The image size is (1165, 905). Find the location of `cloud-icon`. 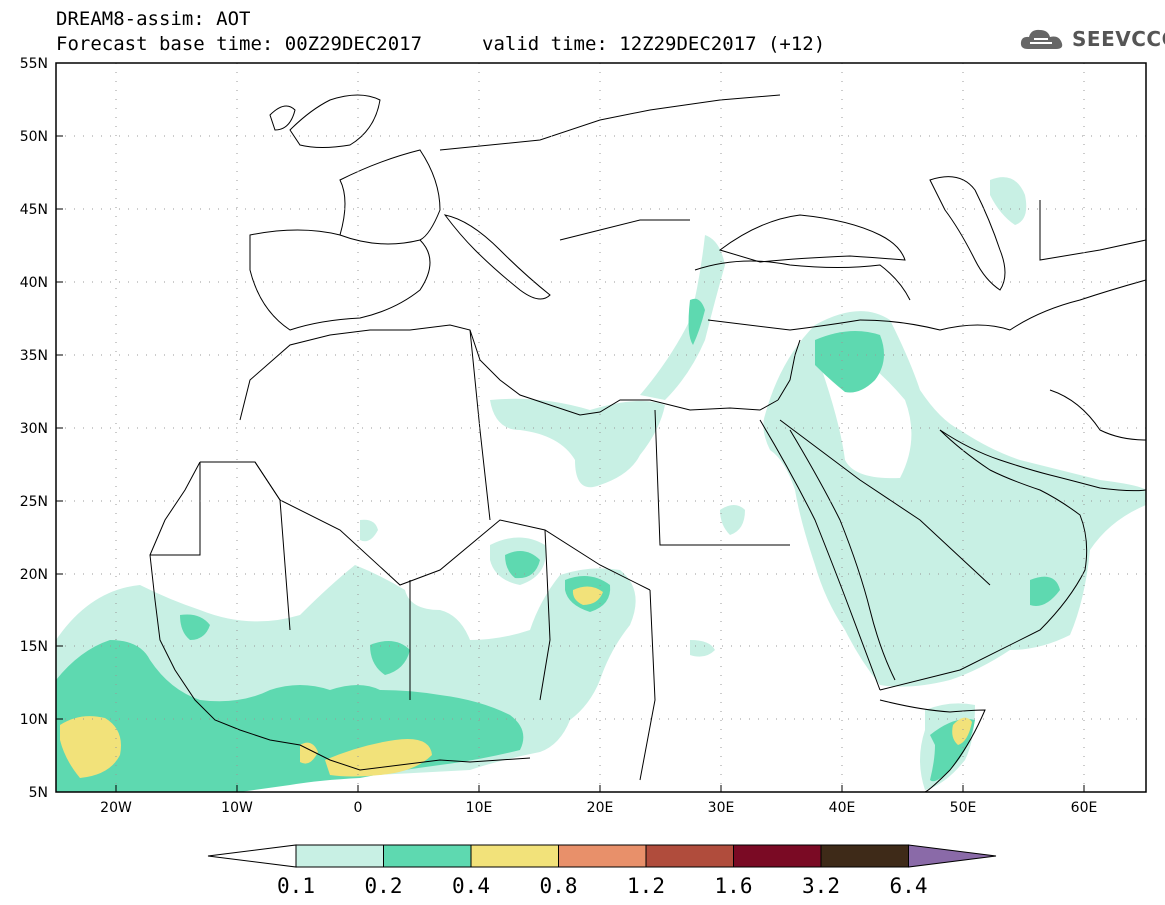

cloud-icon is located at coordinates (1041, 39).